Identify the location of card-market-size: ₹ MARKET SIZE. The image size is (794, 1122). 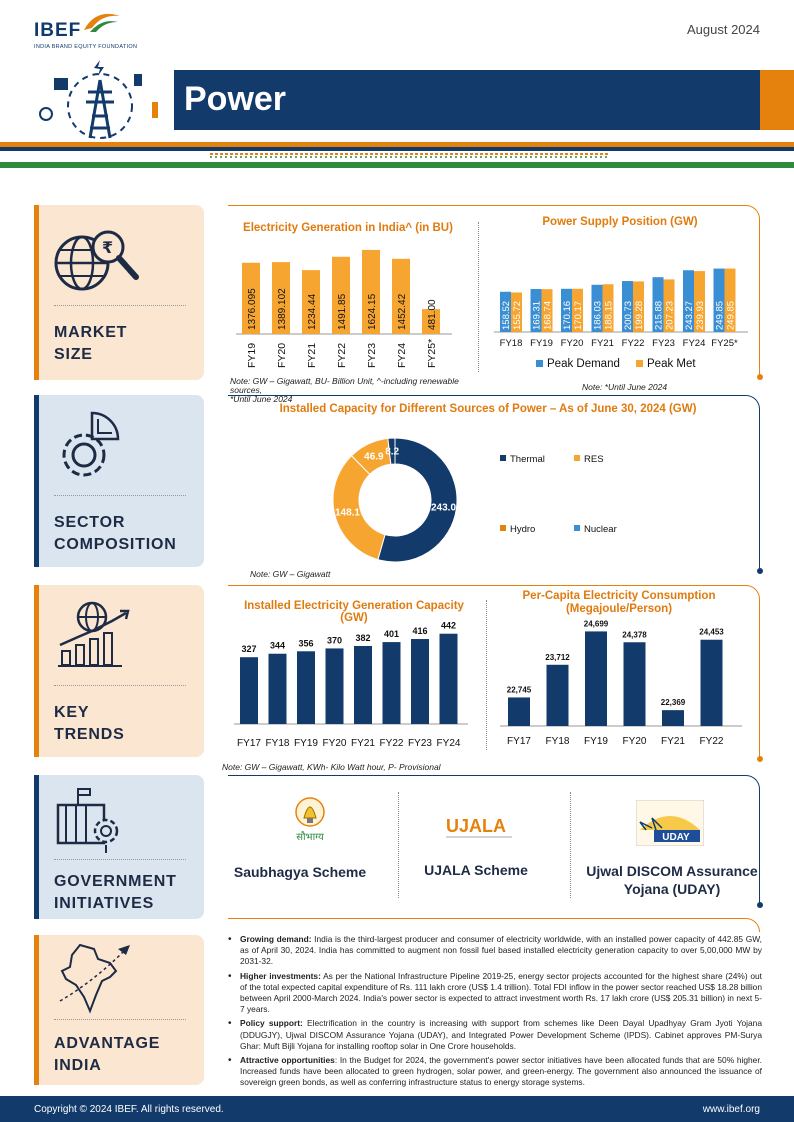
(119, 292).